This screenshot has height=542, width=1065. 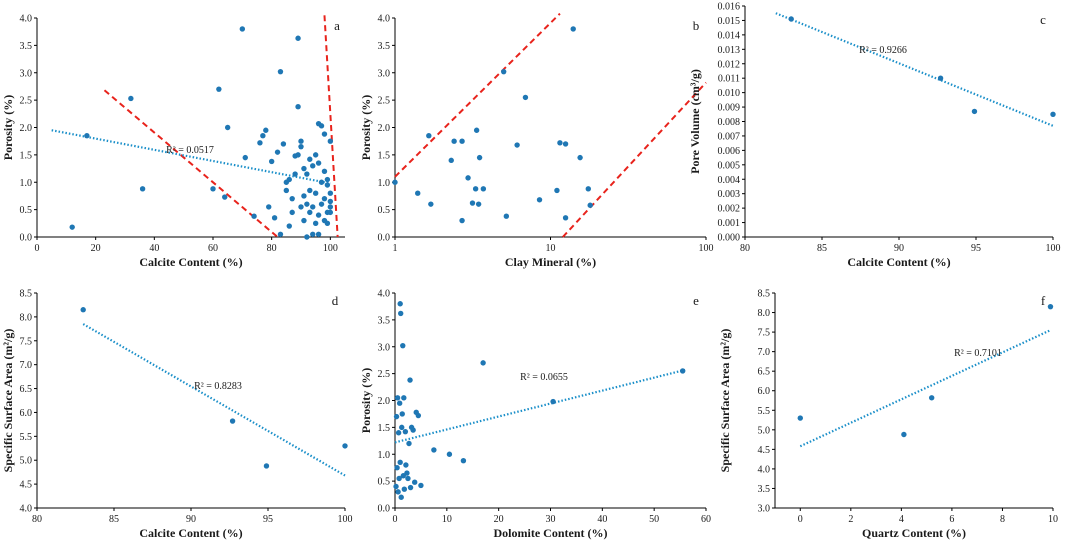 What do you see at coordinates (384, 73) in the screenshot?
I see `y-tick-label: 3.0` at bounding box center [384, 73].